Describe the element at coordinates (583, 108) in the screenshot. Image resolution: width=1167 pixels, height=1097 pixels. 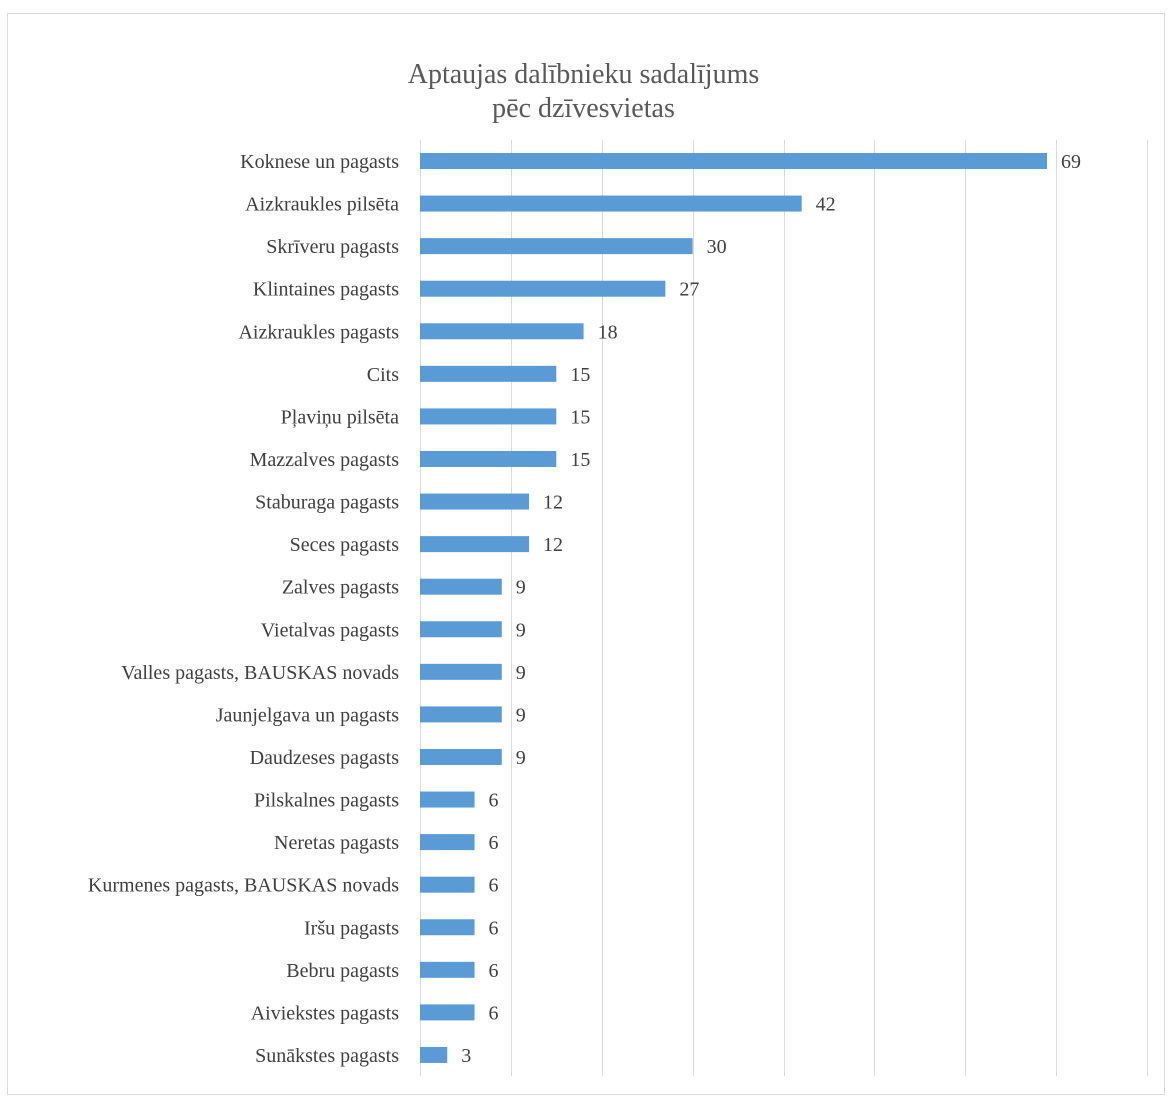
I see `chart-title-line-2: pēc dzīvesvietas` at that location.